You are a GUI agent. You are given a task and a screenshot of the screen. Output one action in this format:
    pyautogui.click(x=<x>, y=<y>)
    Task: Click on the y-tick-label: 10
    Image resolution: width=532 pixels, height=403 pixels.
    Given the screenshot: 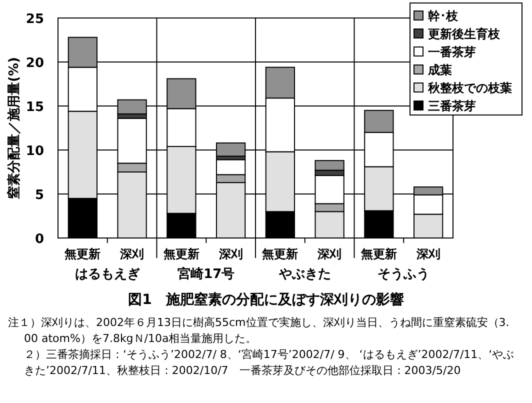 What is the action you would take?
    pyautogui.click(x=35, y=151)
    